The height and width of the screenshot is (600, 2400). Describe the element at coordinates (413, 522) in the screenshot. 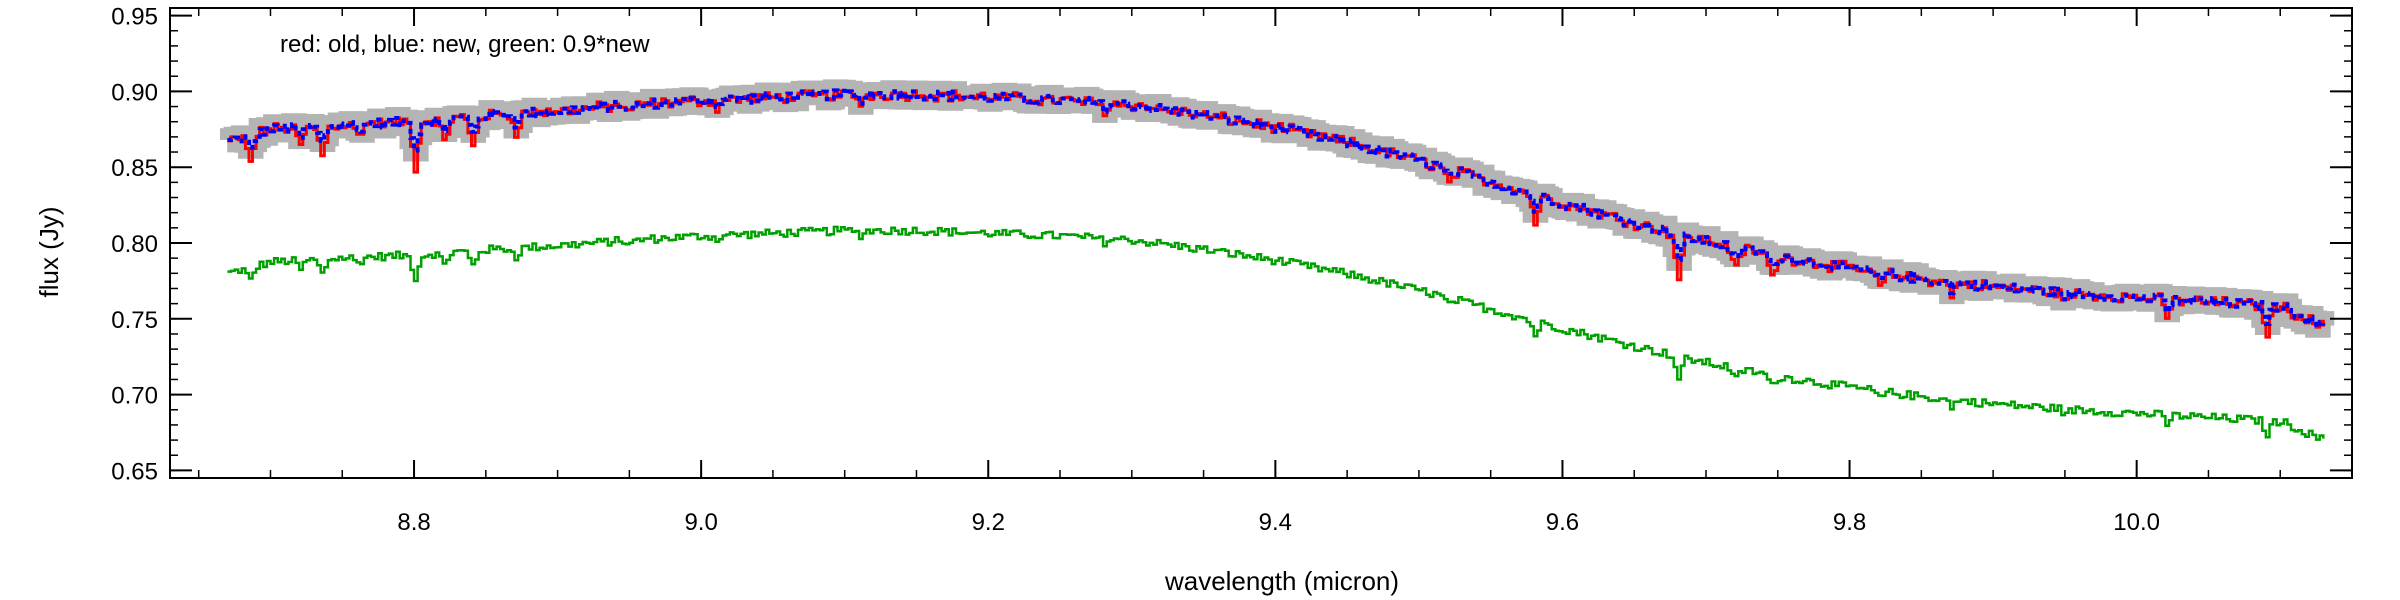

I see `x-tick-label: 8.8` at that location.